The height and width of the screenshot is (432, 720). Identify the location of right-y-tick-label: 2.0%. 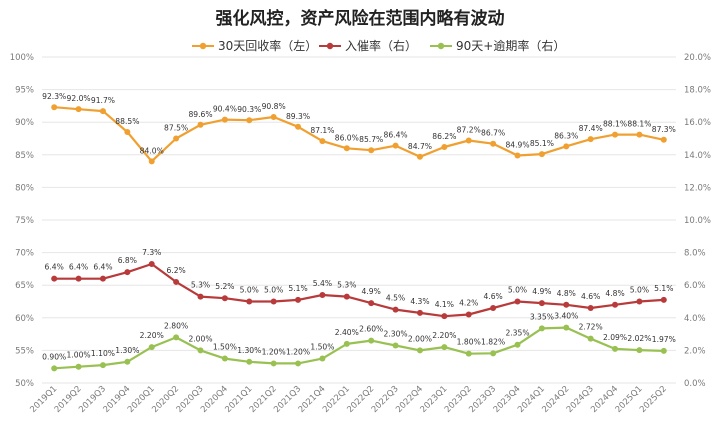
(695, 351).